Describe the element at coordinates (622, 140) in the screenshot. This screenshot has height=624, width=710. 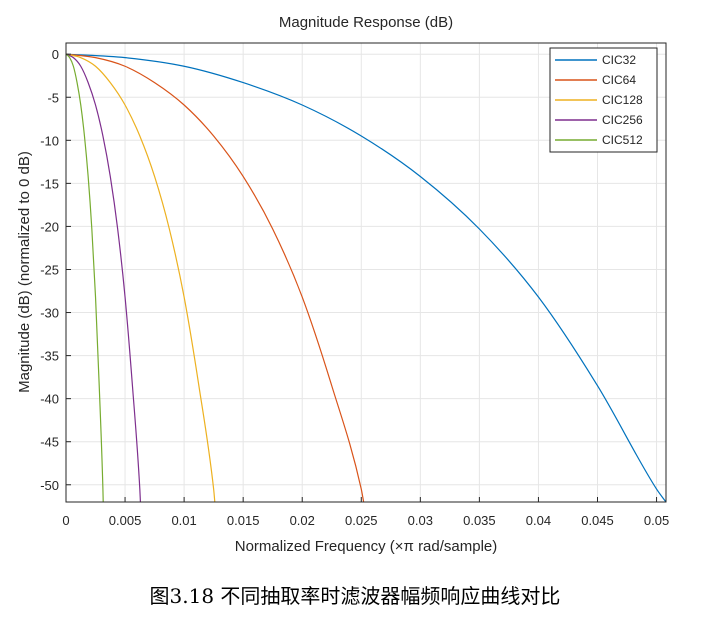
I see `legend-label-cic512: CIC512` at that location.